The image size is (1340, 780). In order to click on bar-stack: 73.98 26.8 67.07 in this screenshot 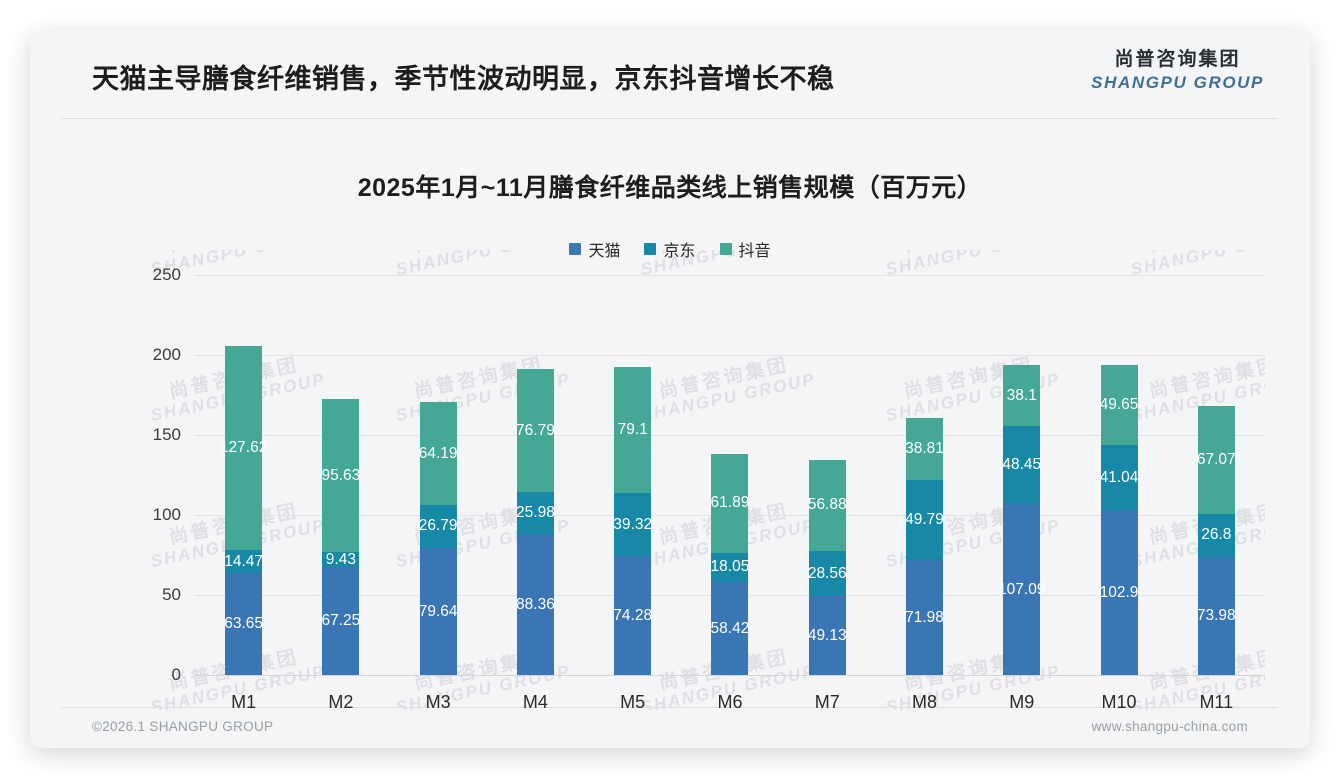, I will do `click(1216, 540)`.